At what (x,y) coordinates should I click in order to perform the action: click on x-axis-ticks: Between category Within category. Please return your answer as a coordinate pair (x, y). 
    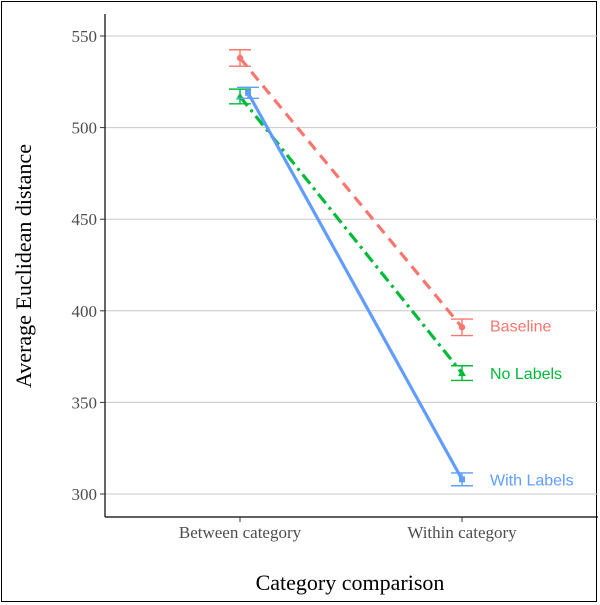
    Looking at the image, I should click on (348, 529).